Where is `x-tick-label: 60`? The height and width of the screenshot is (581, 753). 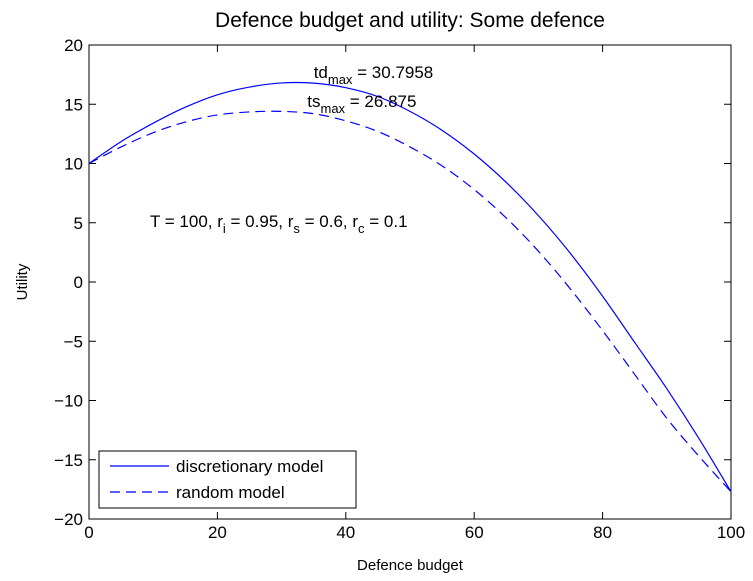 x-tick-label: 60 is located at coordinates (474, 532).